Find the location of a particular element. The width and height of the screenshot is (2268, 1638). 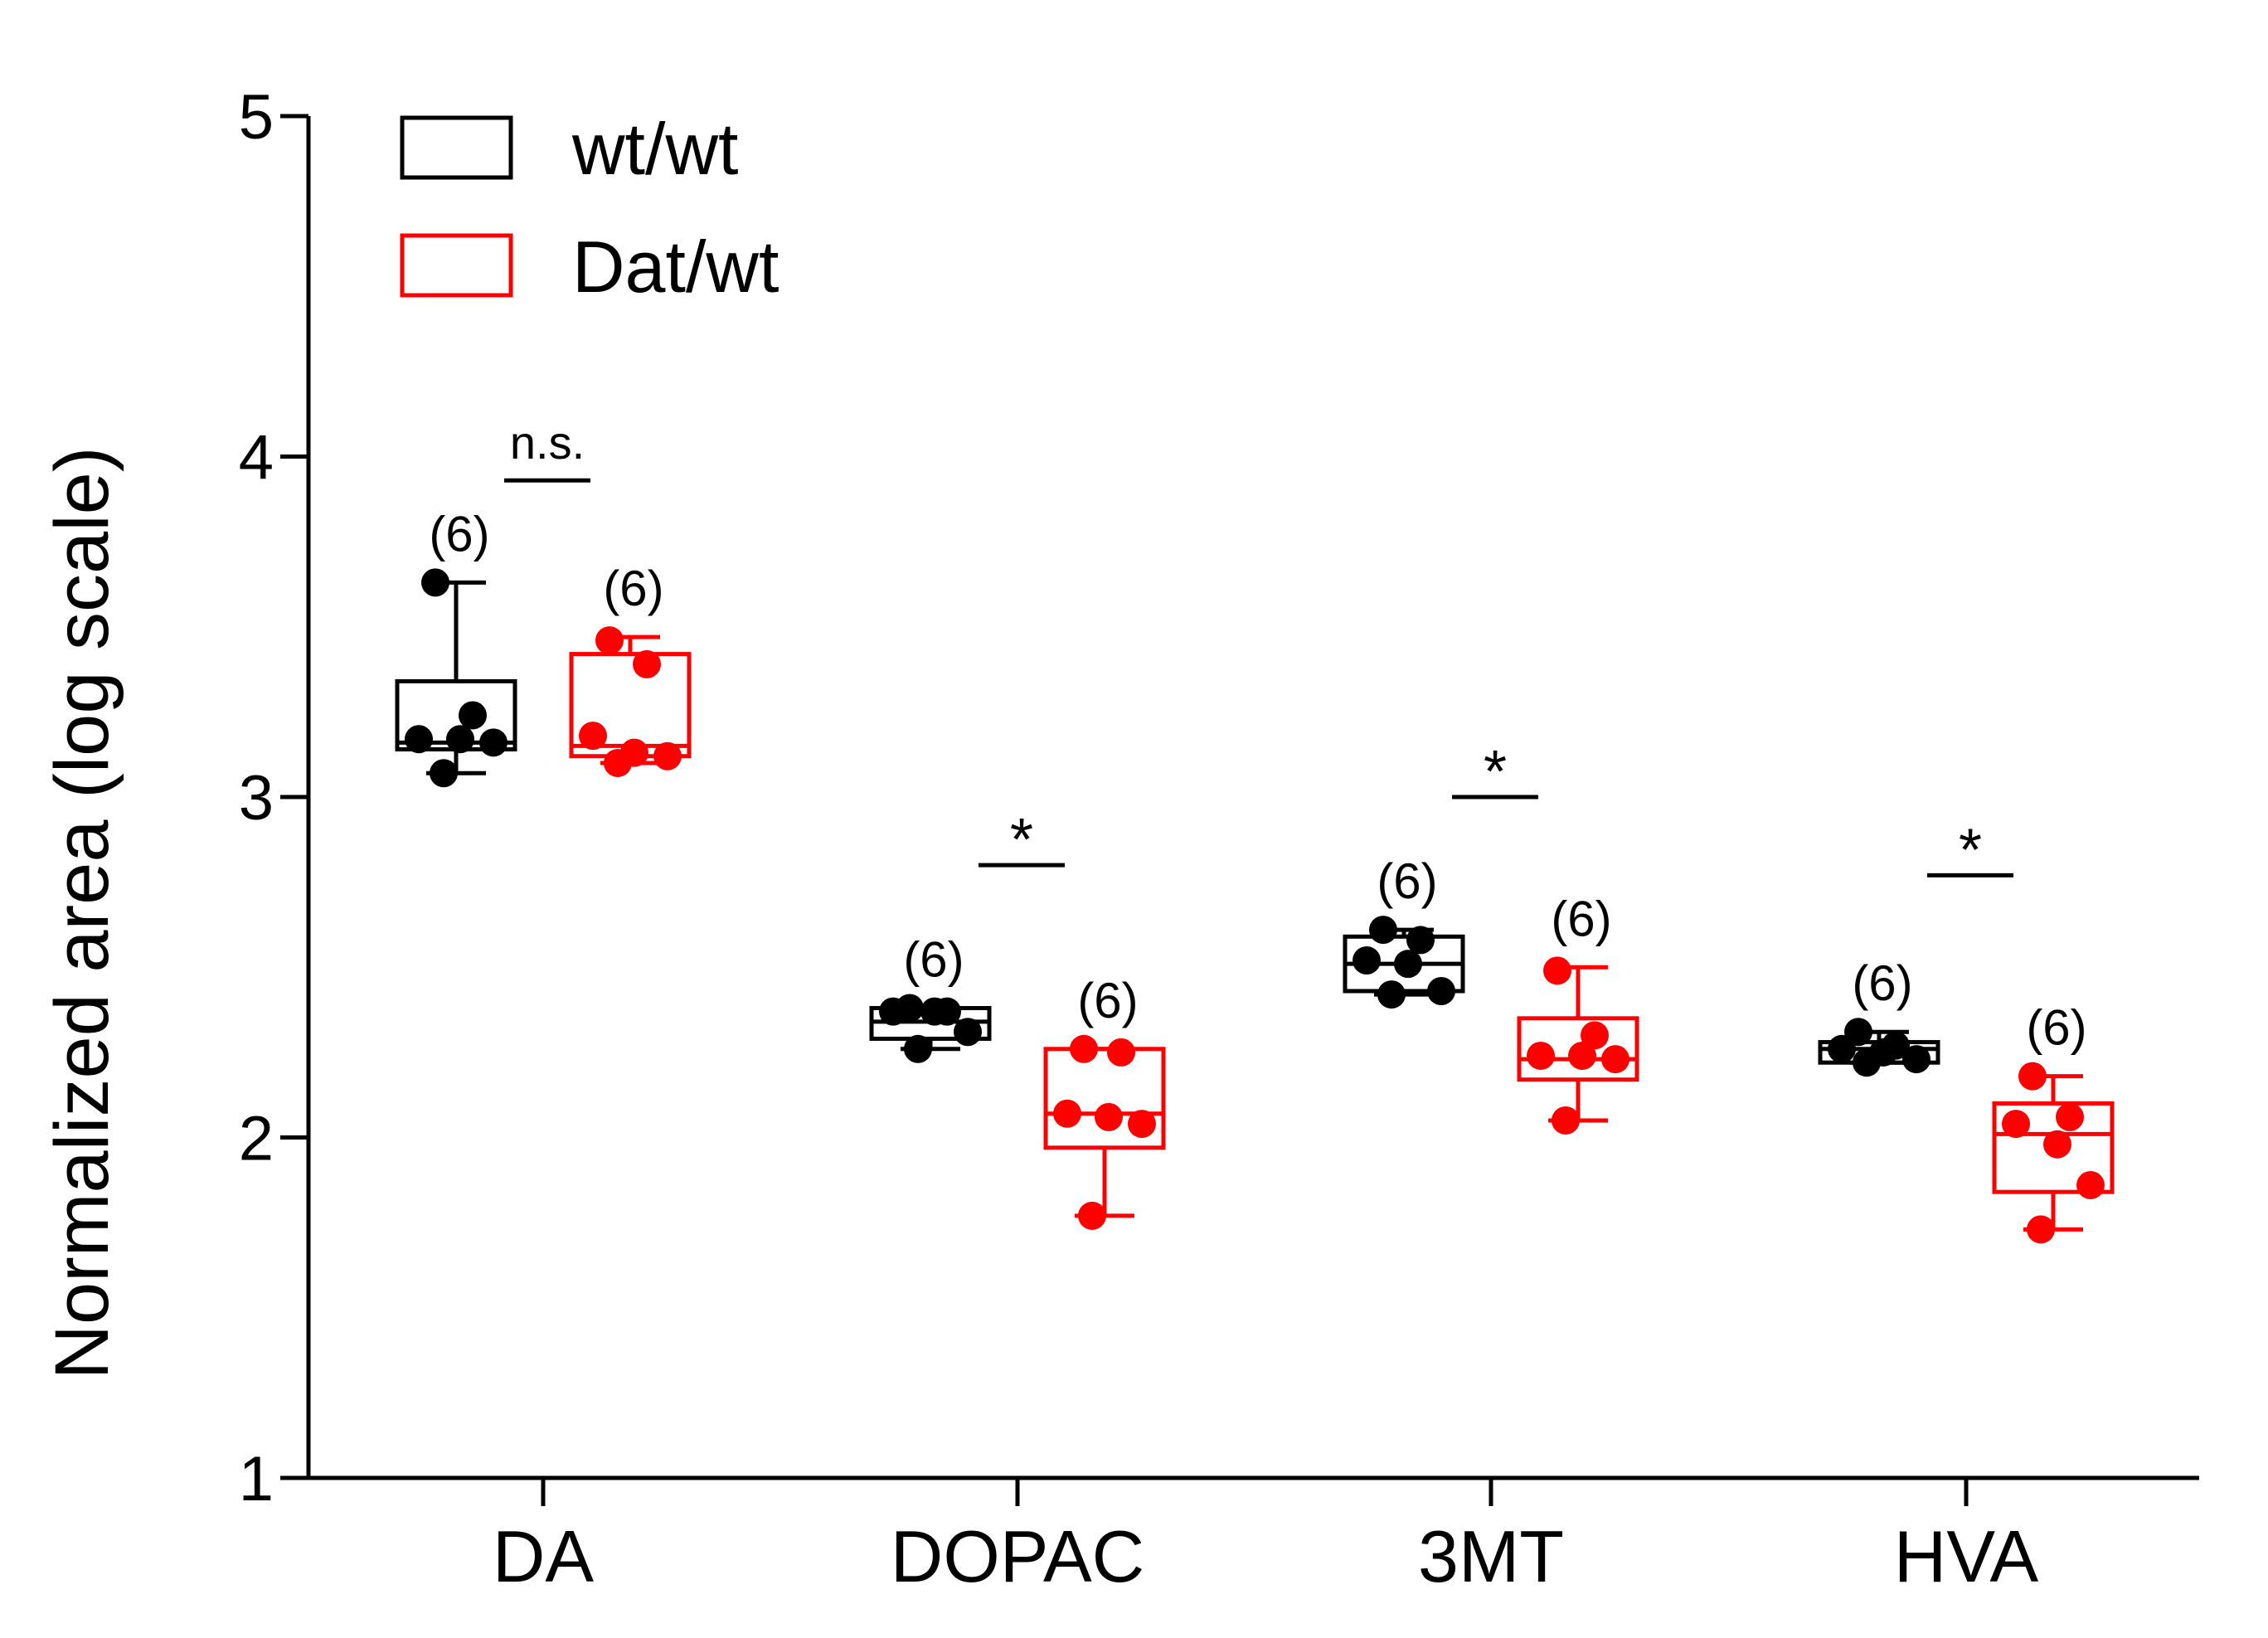

box-wt-wt-dopac: (6) is located at coordinates (930, 997).